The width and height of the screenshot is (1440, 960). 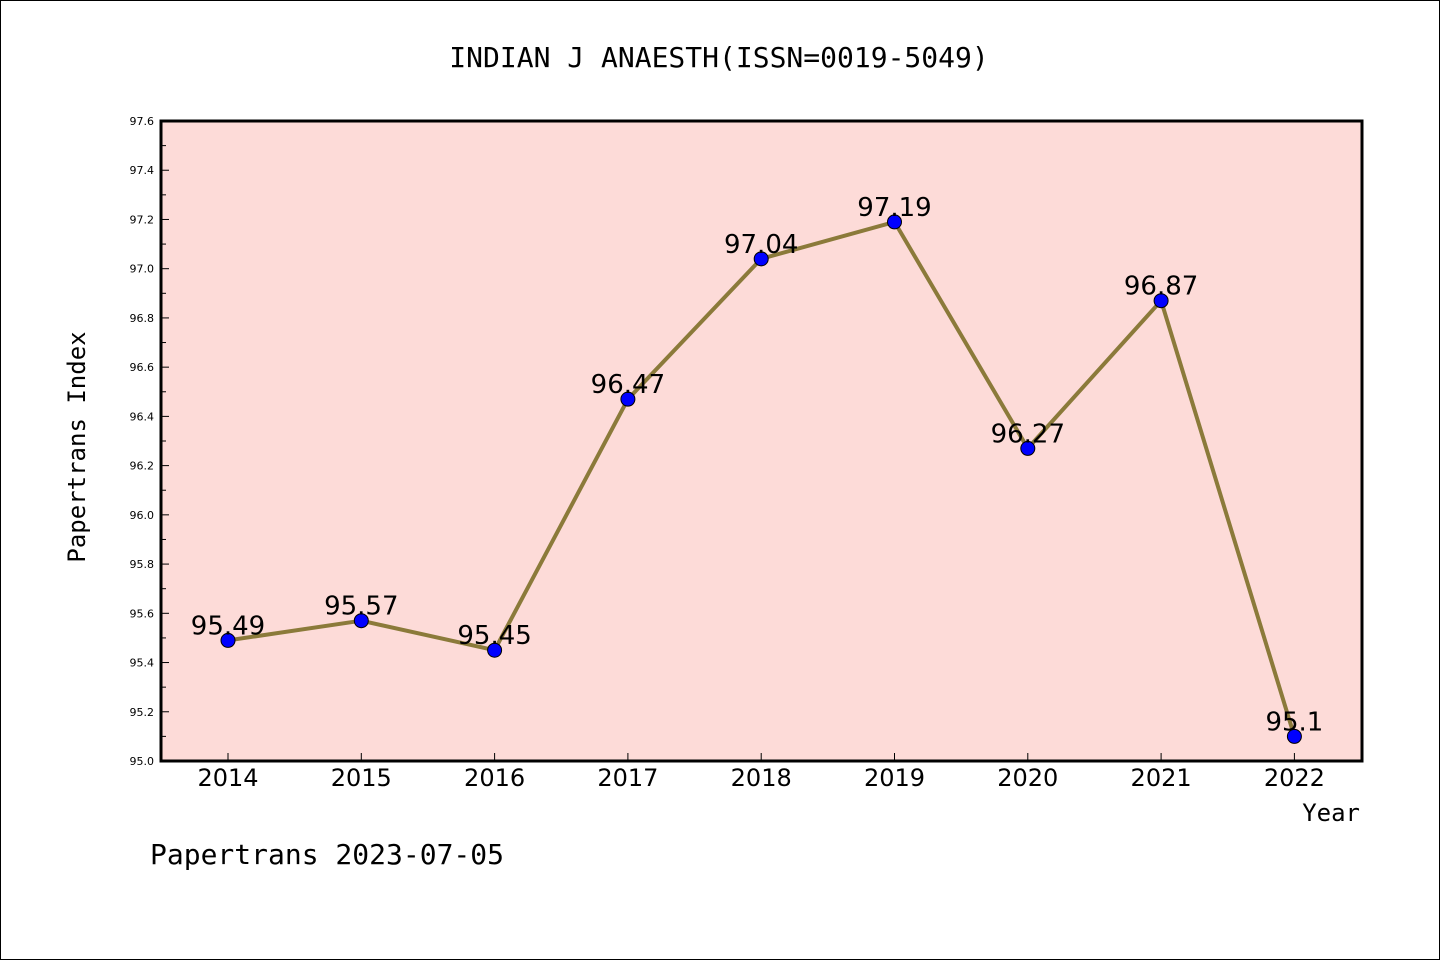 I want to click on footer-date-stamp: Papertrans 2023-07-05, so click(x=327, y=854).